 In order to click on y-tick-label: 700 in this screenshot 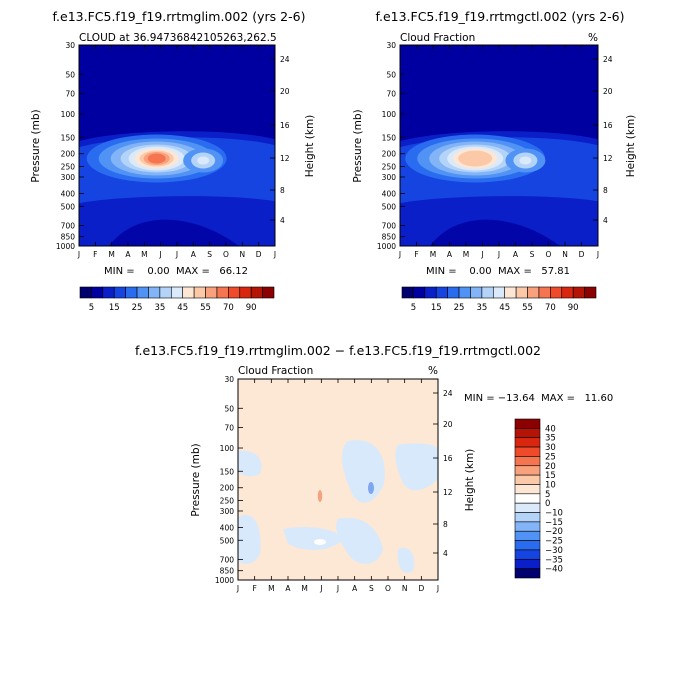, I will do `click(389, 226)`.